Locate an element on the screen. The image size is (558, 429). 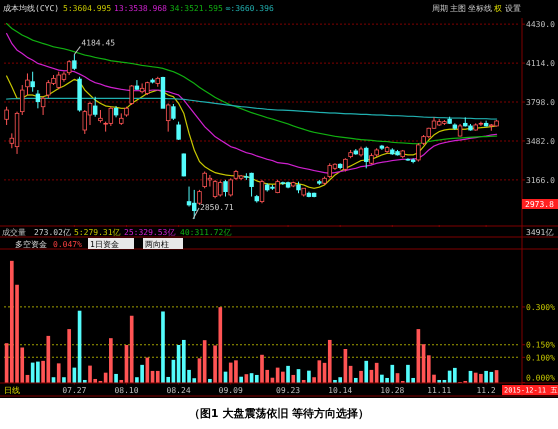
x-tick-label: 10.14 is located at coordinates (340, 390).